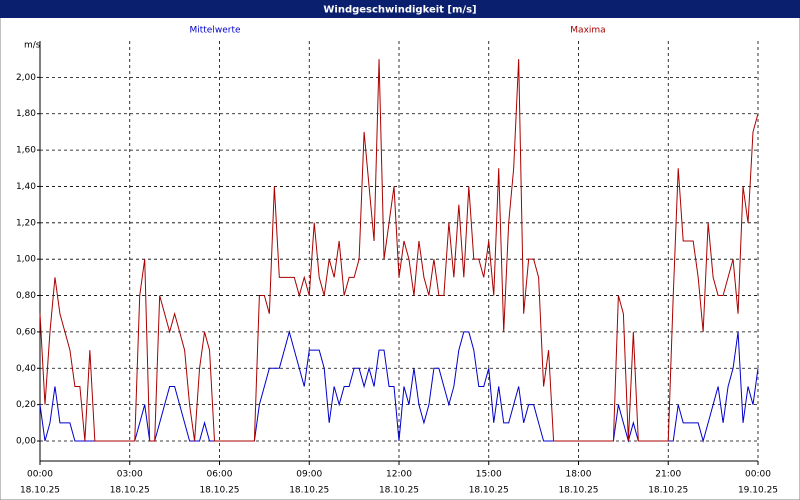  I want to click on legend-entry: Mittelwerte, so click(214, 31).